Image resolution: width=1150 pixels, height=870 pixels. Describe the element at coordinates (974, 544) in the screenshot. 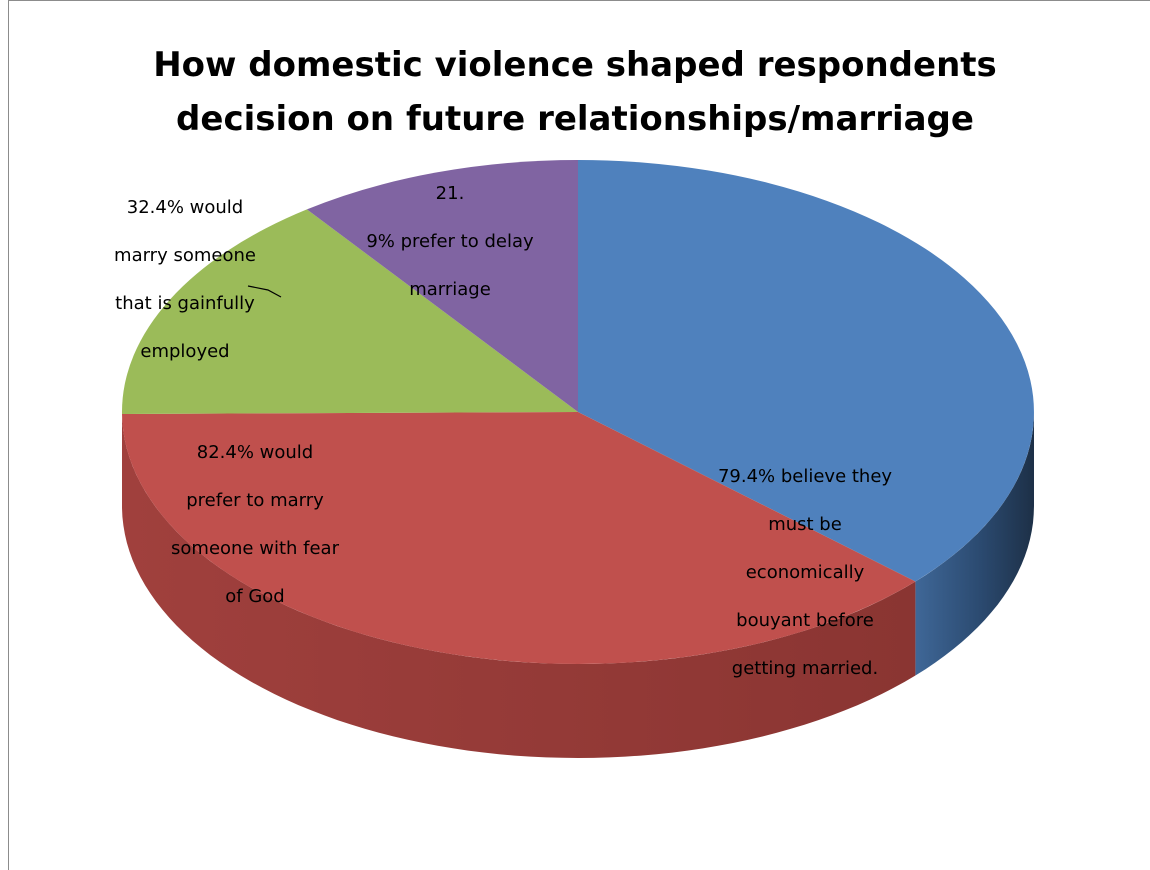

I see `pie-slice-economically-bouyant-side` at that location.